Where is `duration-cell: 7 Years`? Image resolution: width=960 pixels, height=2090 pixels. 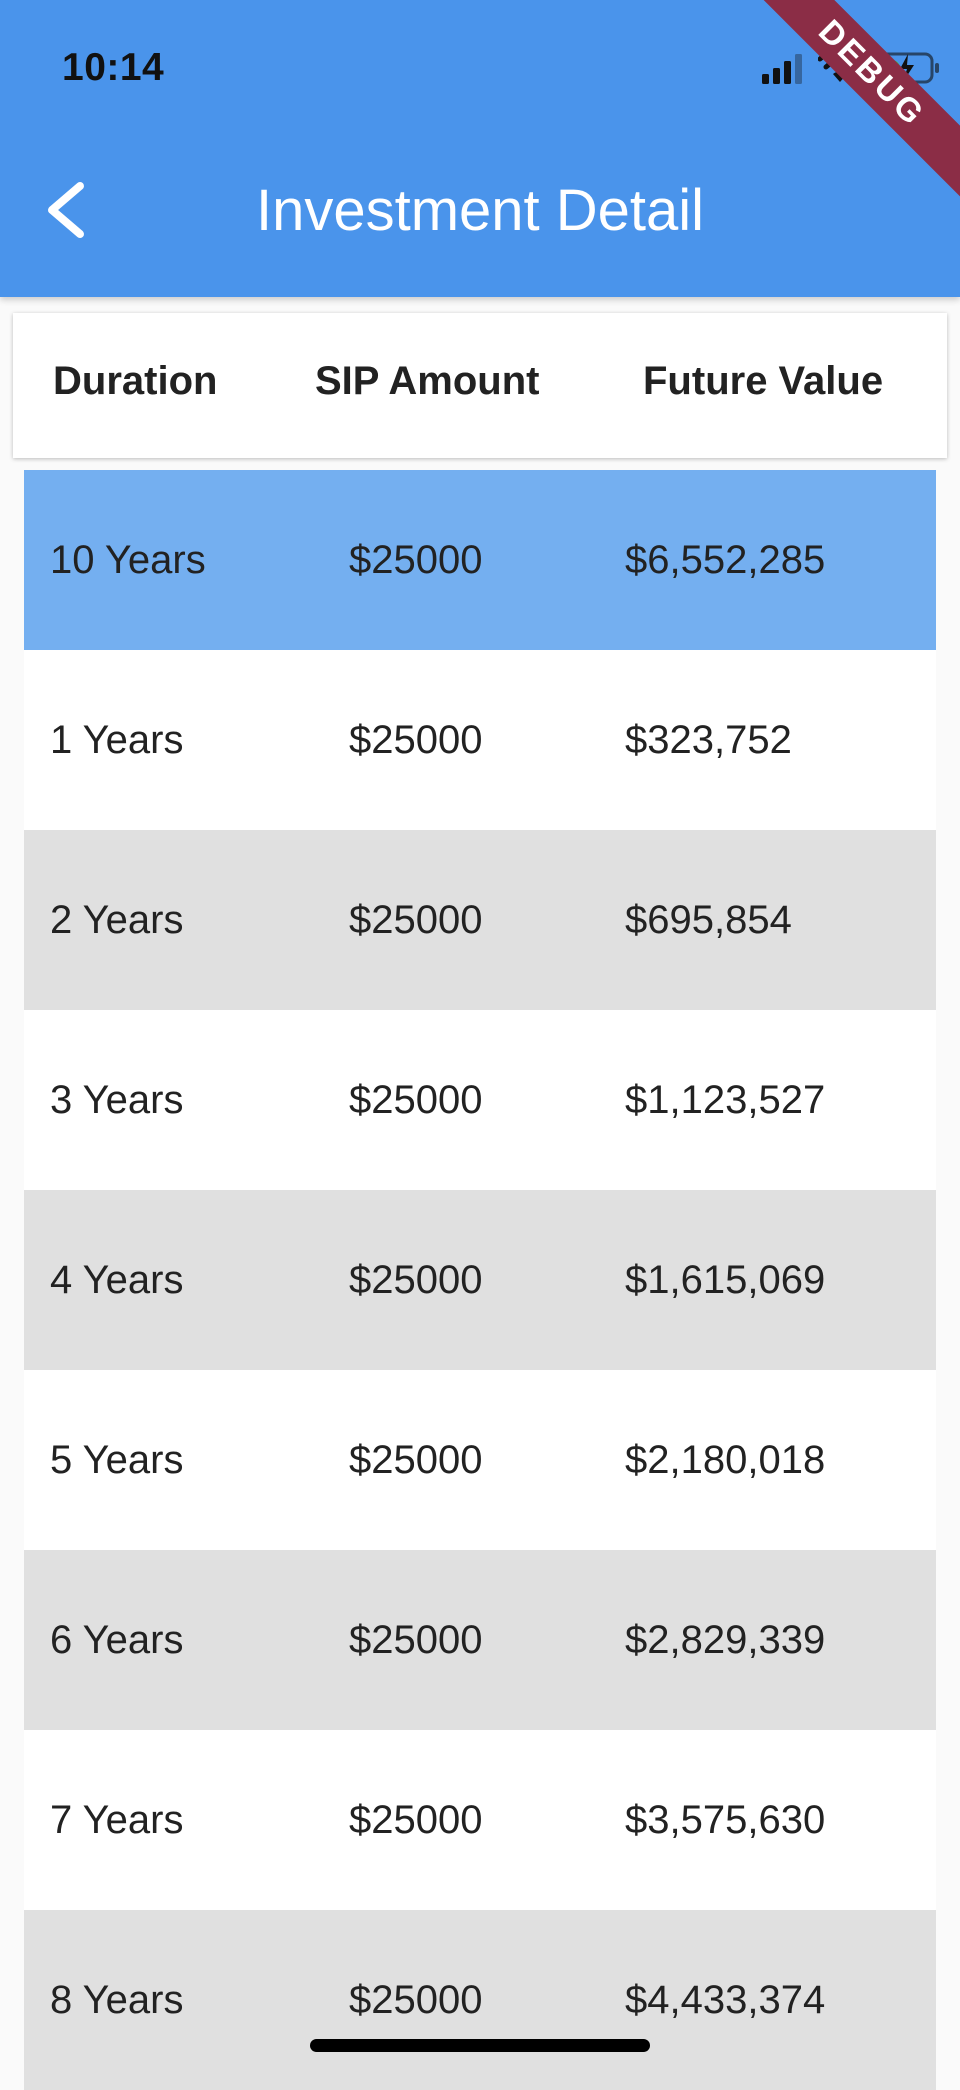 duration-cell: 7 Years is located at coordinates (117, 1820).